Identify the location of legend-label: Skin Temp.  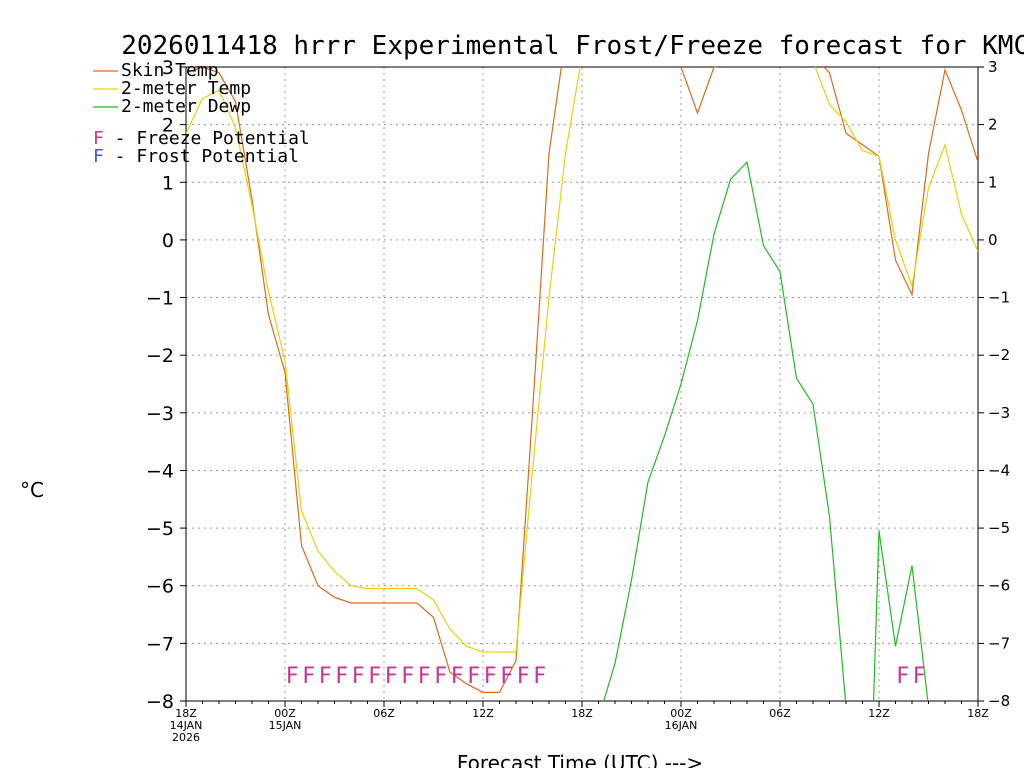
(170, 70).